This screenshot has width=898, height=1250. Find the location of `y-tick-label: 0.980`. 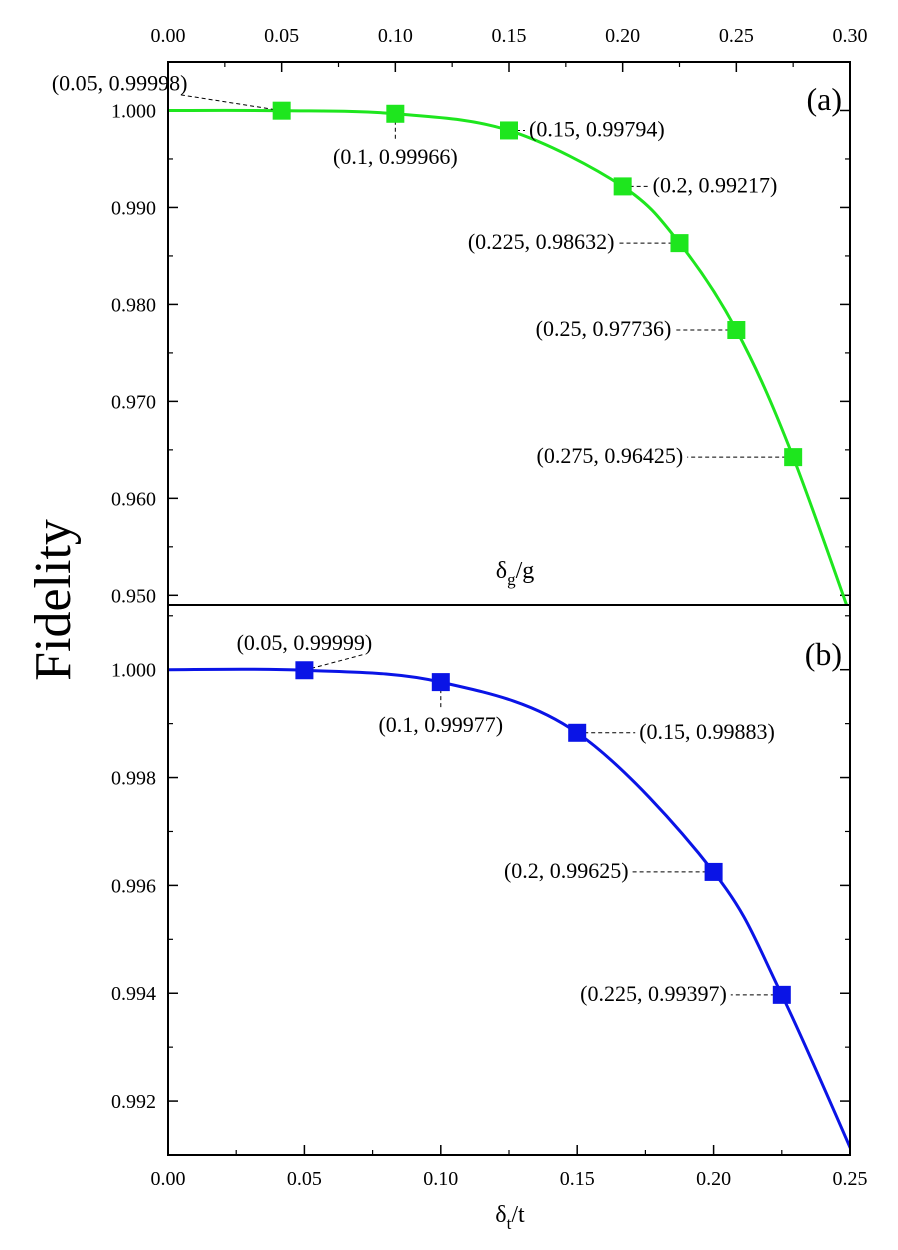

y-tick-label: 0.980 is located at coordinates (133, 305).